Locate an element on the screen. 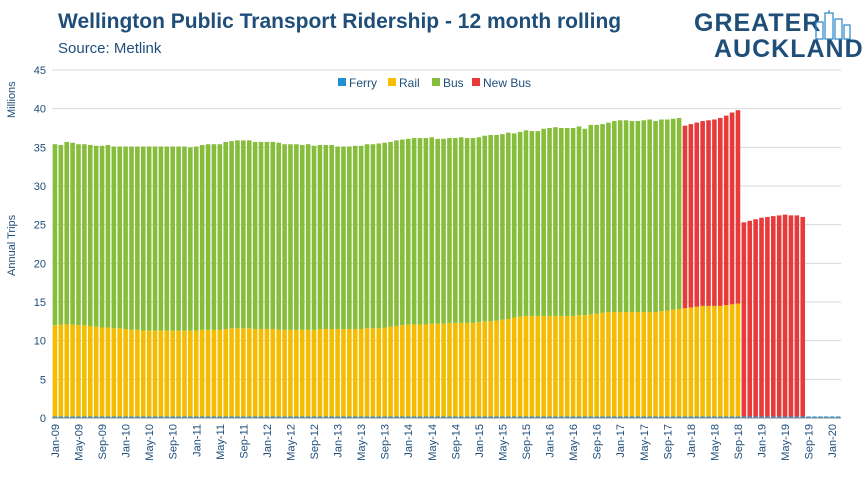  legend-label: Ferry is located at coordinates (363, 83).